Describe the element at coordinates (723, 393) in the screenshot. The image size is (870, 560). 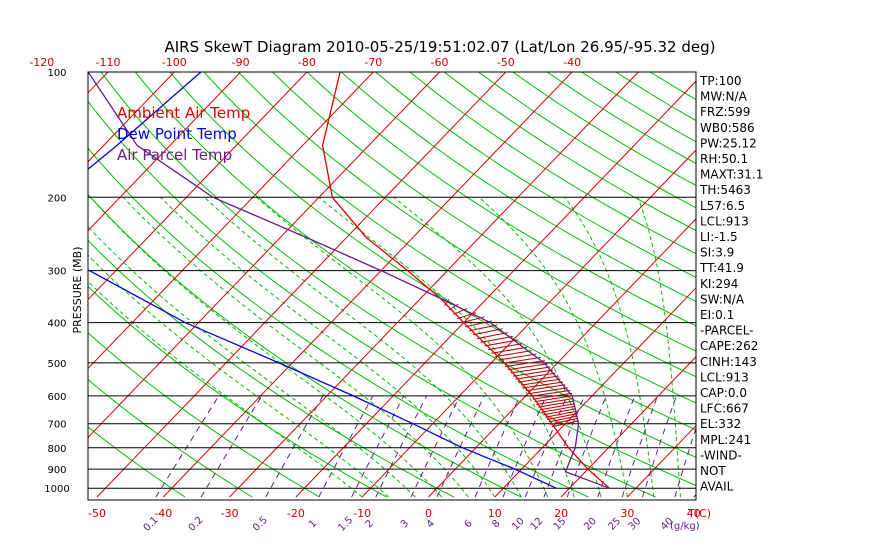
I see `stat-line: CAP:0.0` at that location.